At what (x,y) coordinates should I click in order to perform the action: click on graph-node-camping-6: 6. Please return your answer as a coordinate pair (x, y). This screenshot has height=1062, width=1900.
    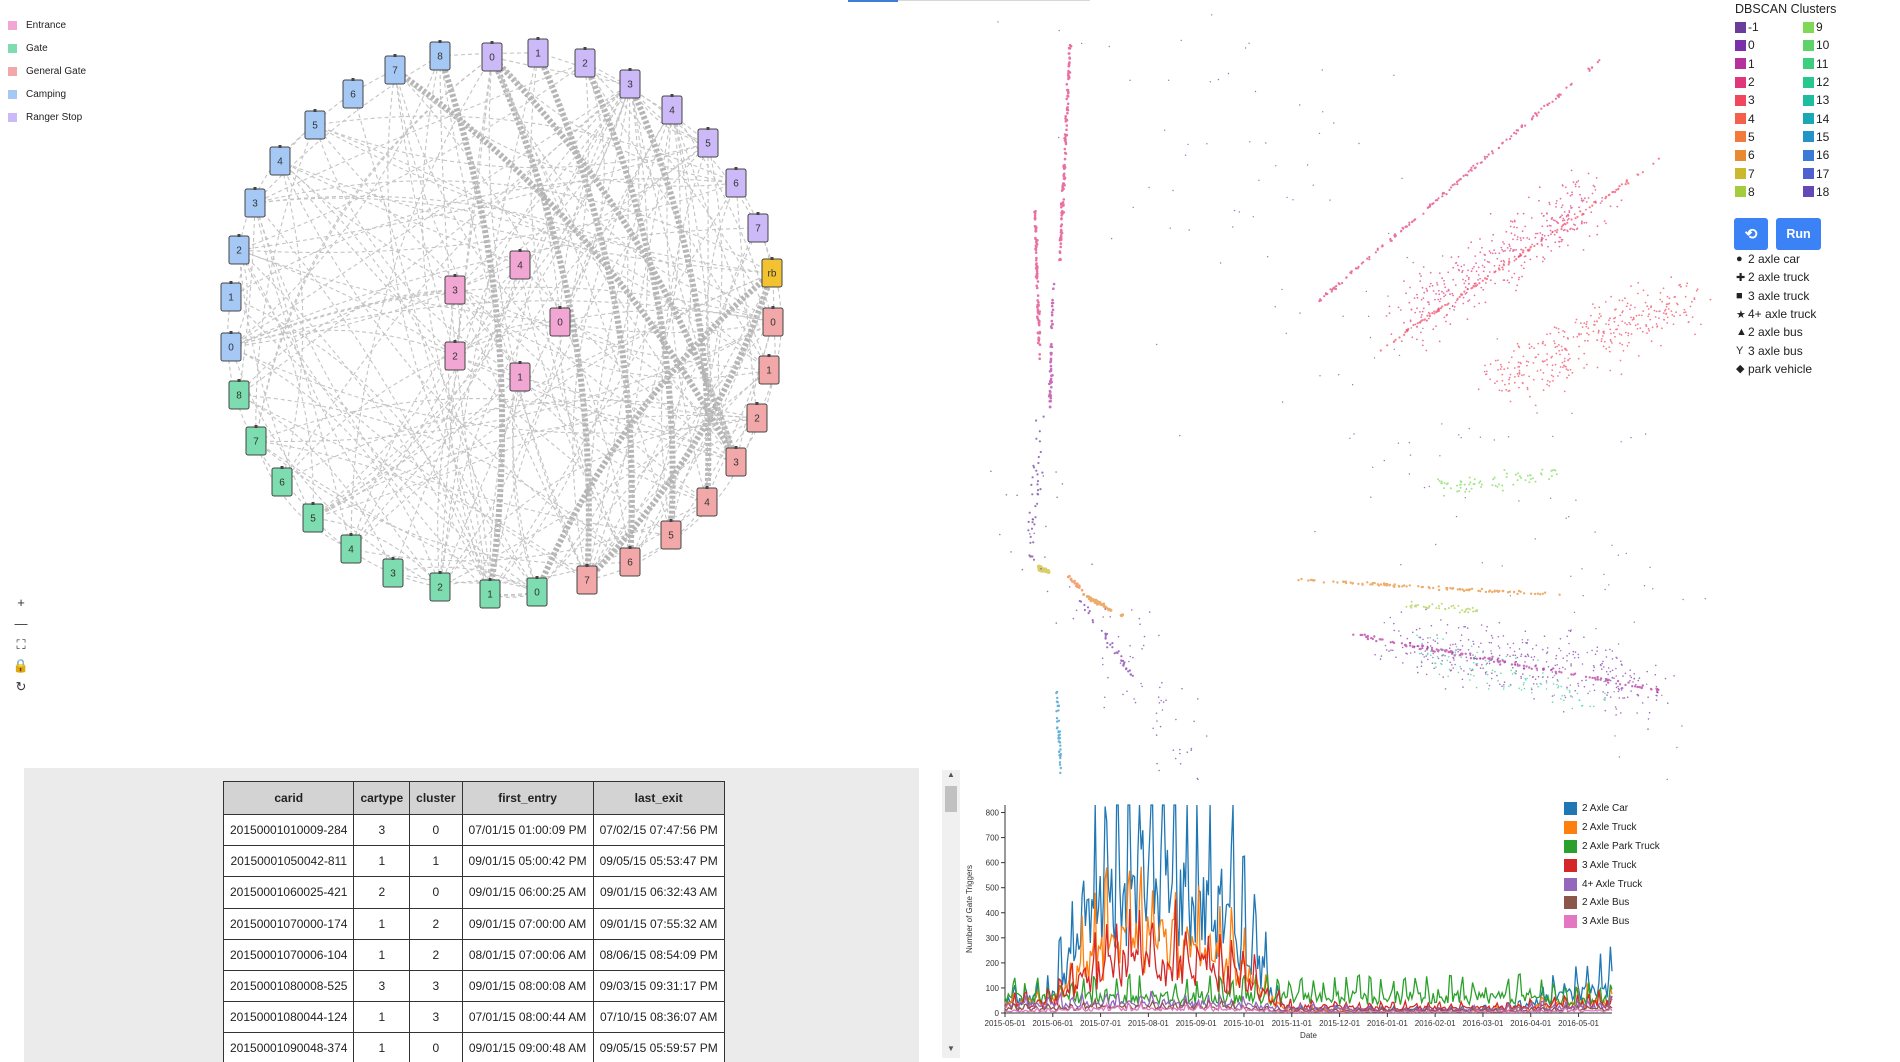
    Looking at the image, I should click on (353, 93).